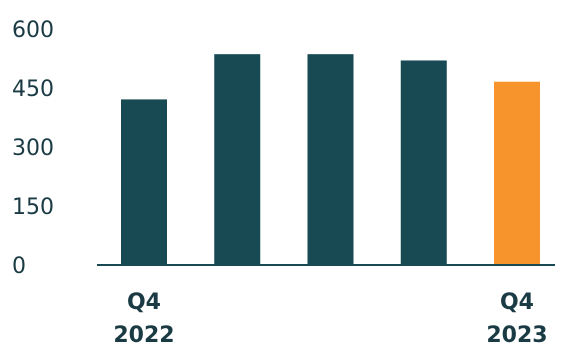  I want to click on y-tick-label: 450, so click(33, 89).